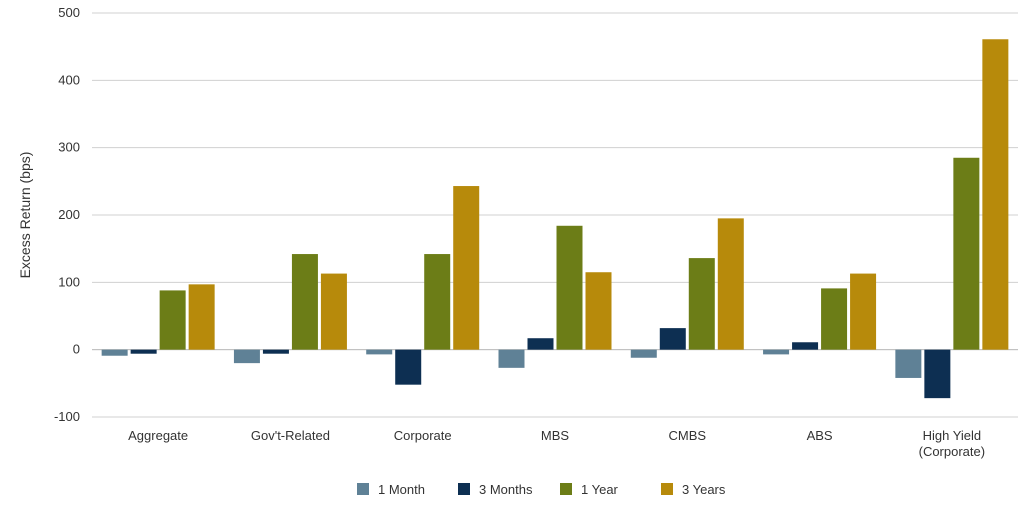 The height and width of the screenshot is (506, 1022). What do you see at coordinates (158, 435) in the screenshot?
I see `x-category-label: Aggregate` at bounding box center [158, 435].